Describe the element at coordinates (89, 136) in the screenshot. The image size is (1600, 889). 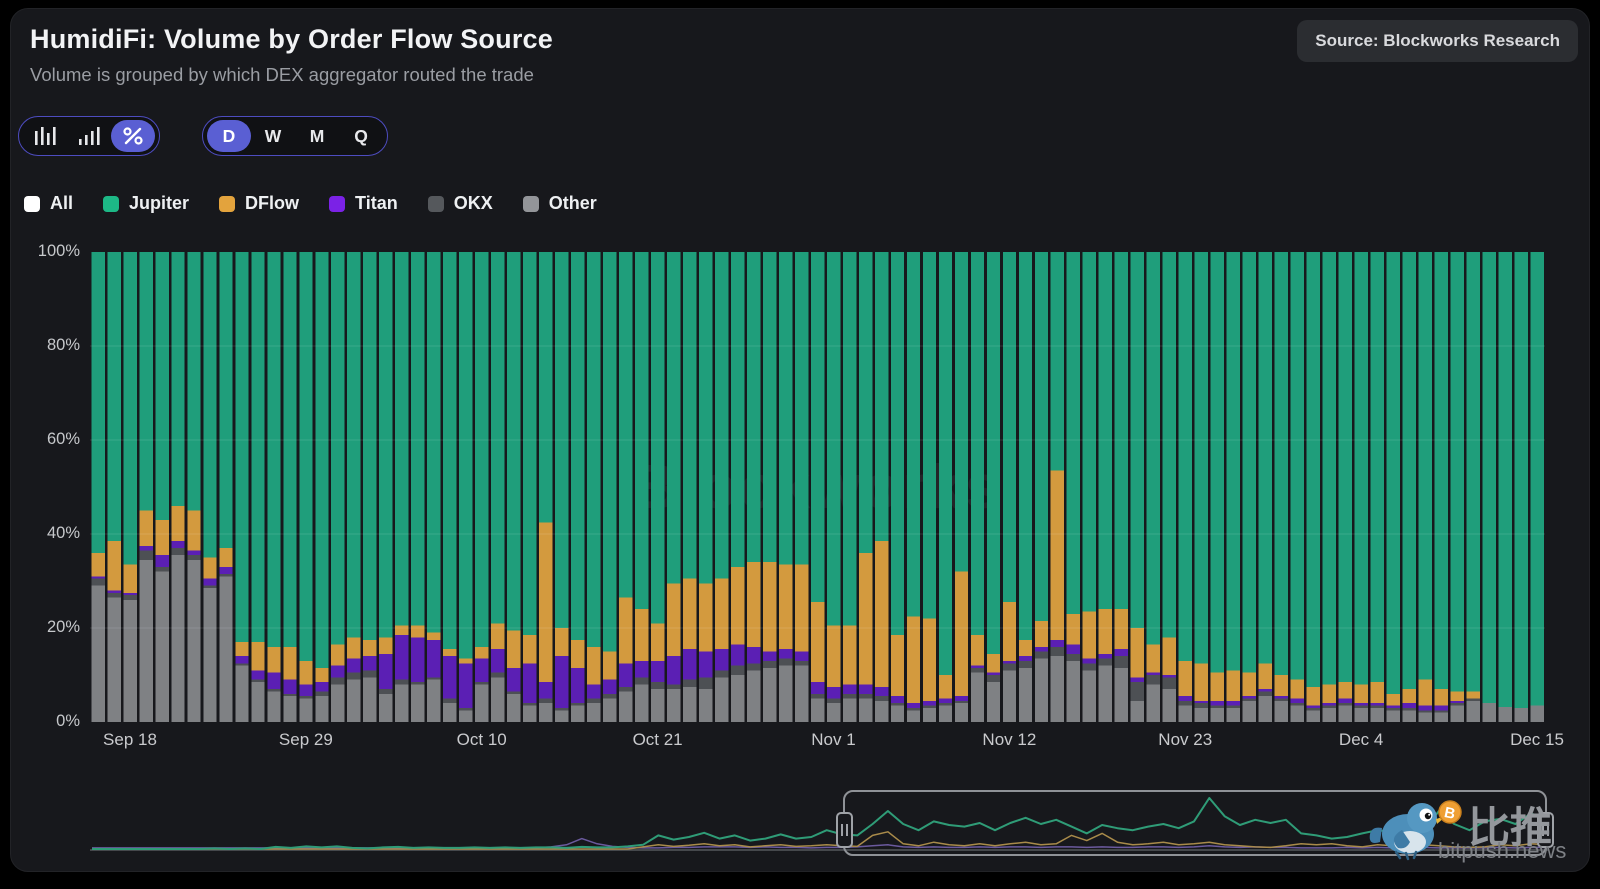
I see `rising-bar-chart-button` at that location.